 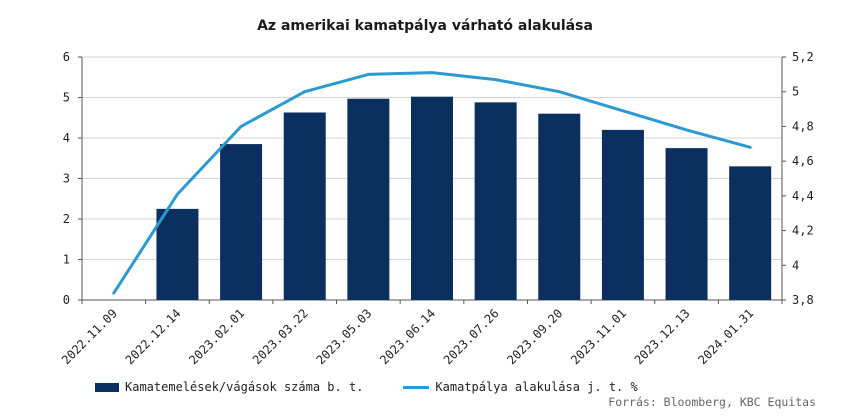 I want to click on x-tick-label: 2023.09.20, so click(x=534, y=336).